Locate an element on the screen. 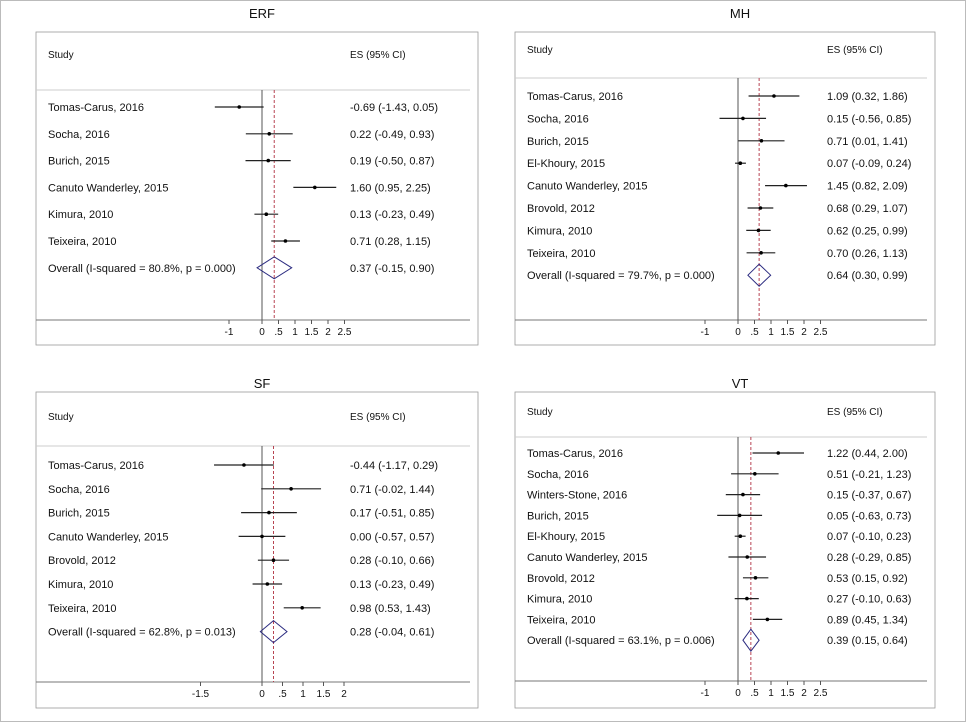  study-es-ci: 0.07 (-0.09, 0.24) is located at coordinates (869, 164).